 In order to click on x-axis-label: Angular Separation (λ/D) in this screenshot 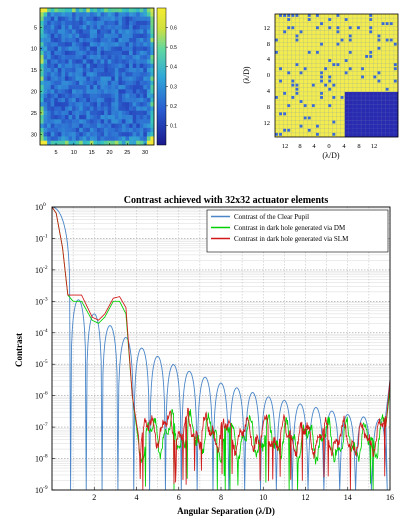, I will do `click(226, 511)`.